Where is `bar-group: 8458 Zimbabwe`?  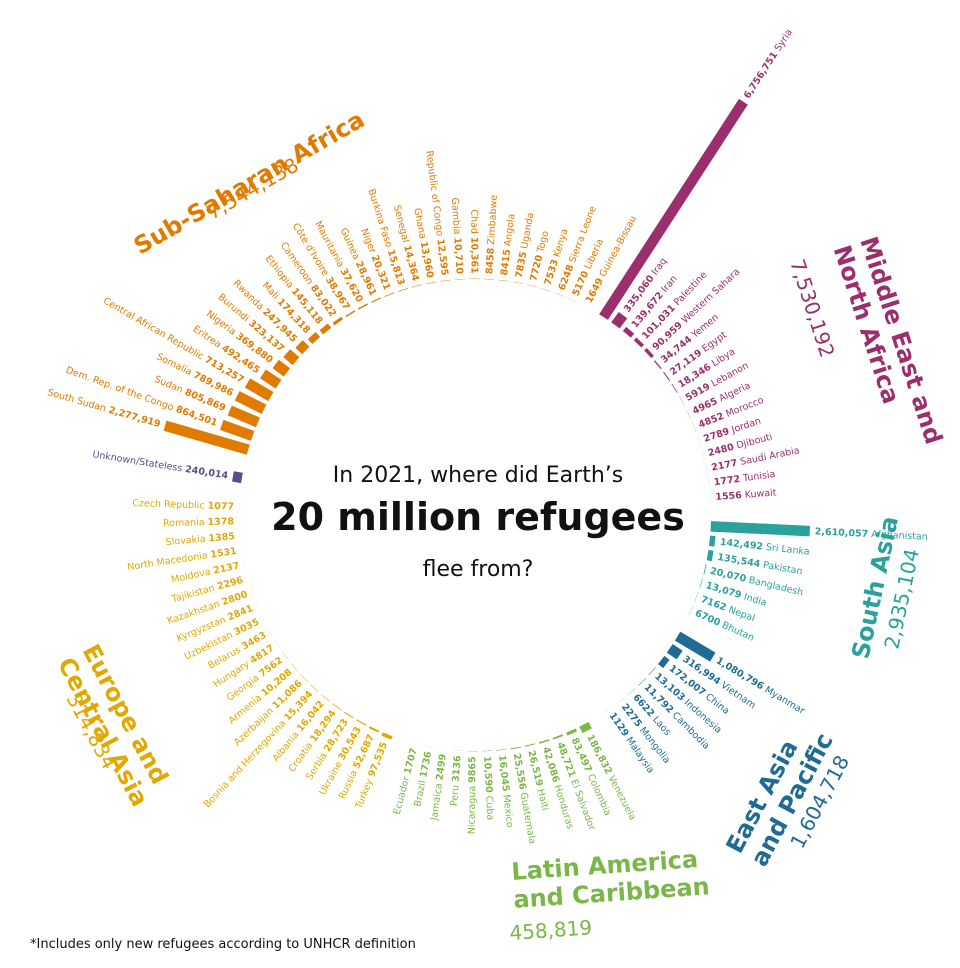 bar-group: 8458 Zimbabwe is located at coordinates (491, 237).